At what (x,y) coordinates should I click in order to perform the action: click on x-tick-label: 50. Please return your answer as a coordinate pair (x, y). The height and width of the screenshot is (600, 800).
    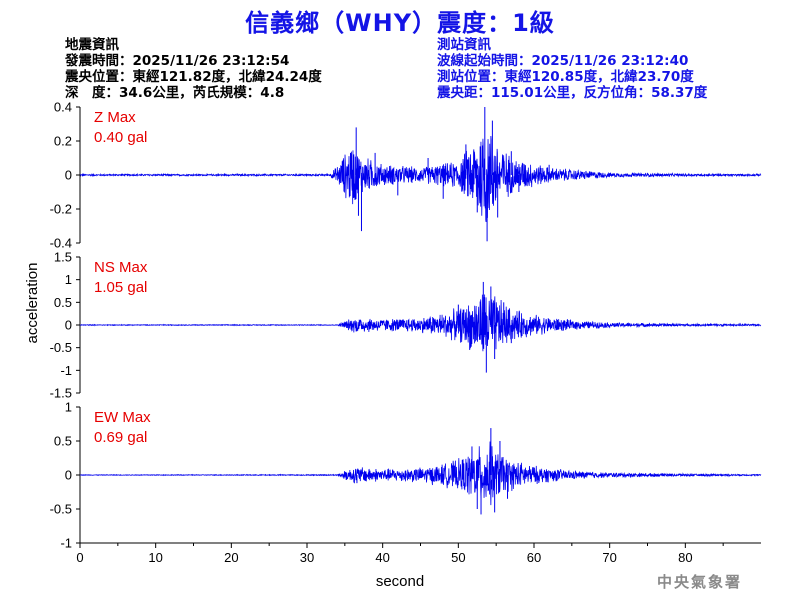
    Looking at the image, I should click on (458, 557).